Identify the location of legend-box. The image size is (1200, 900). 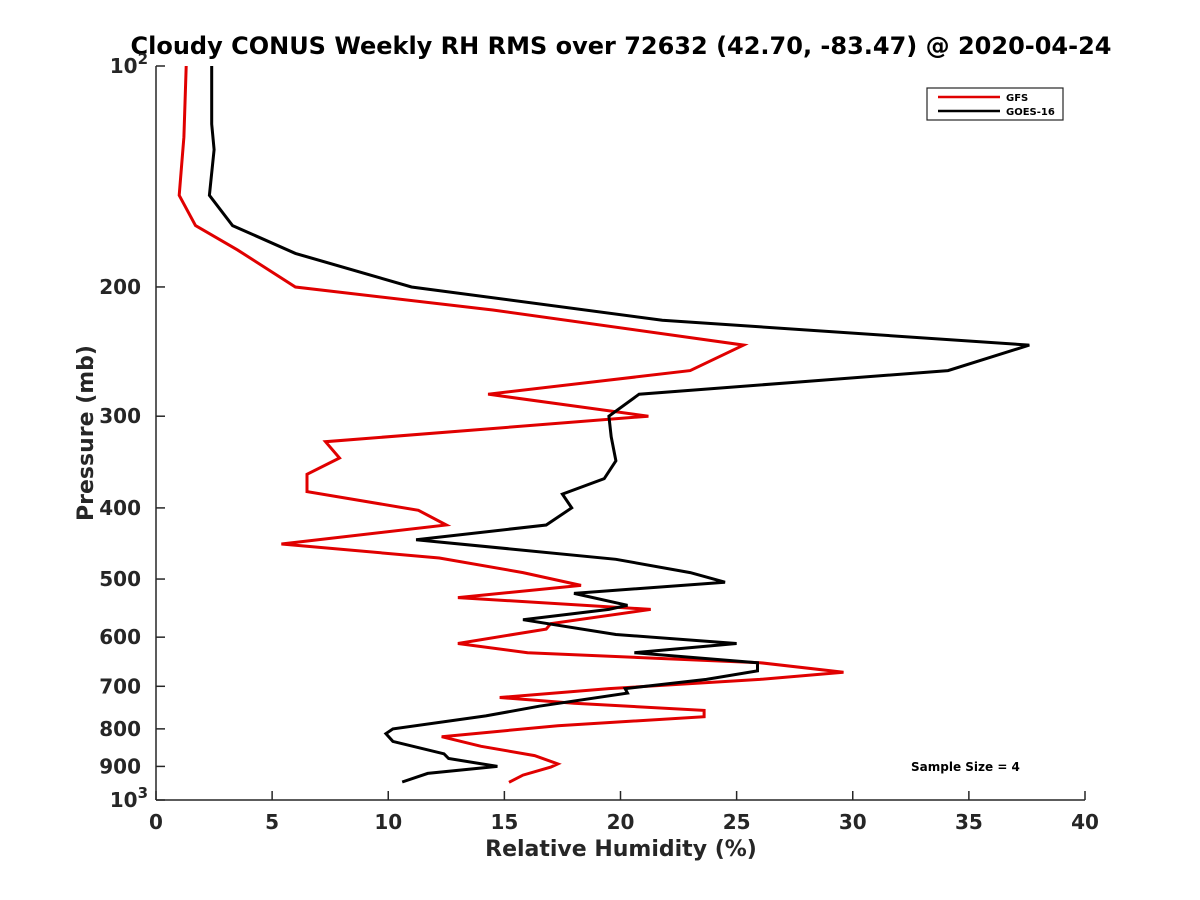
(995, 104).